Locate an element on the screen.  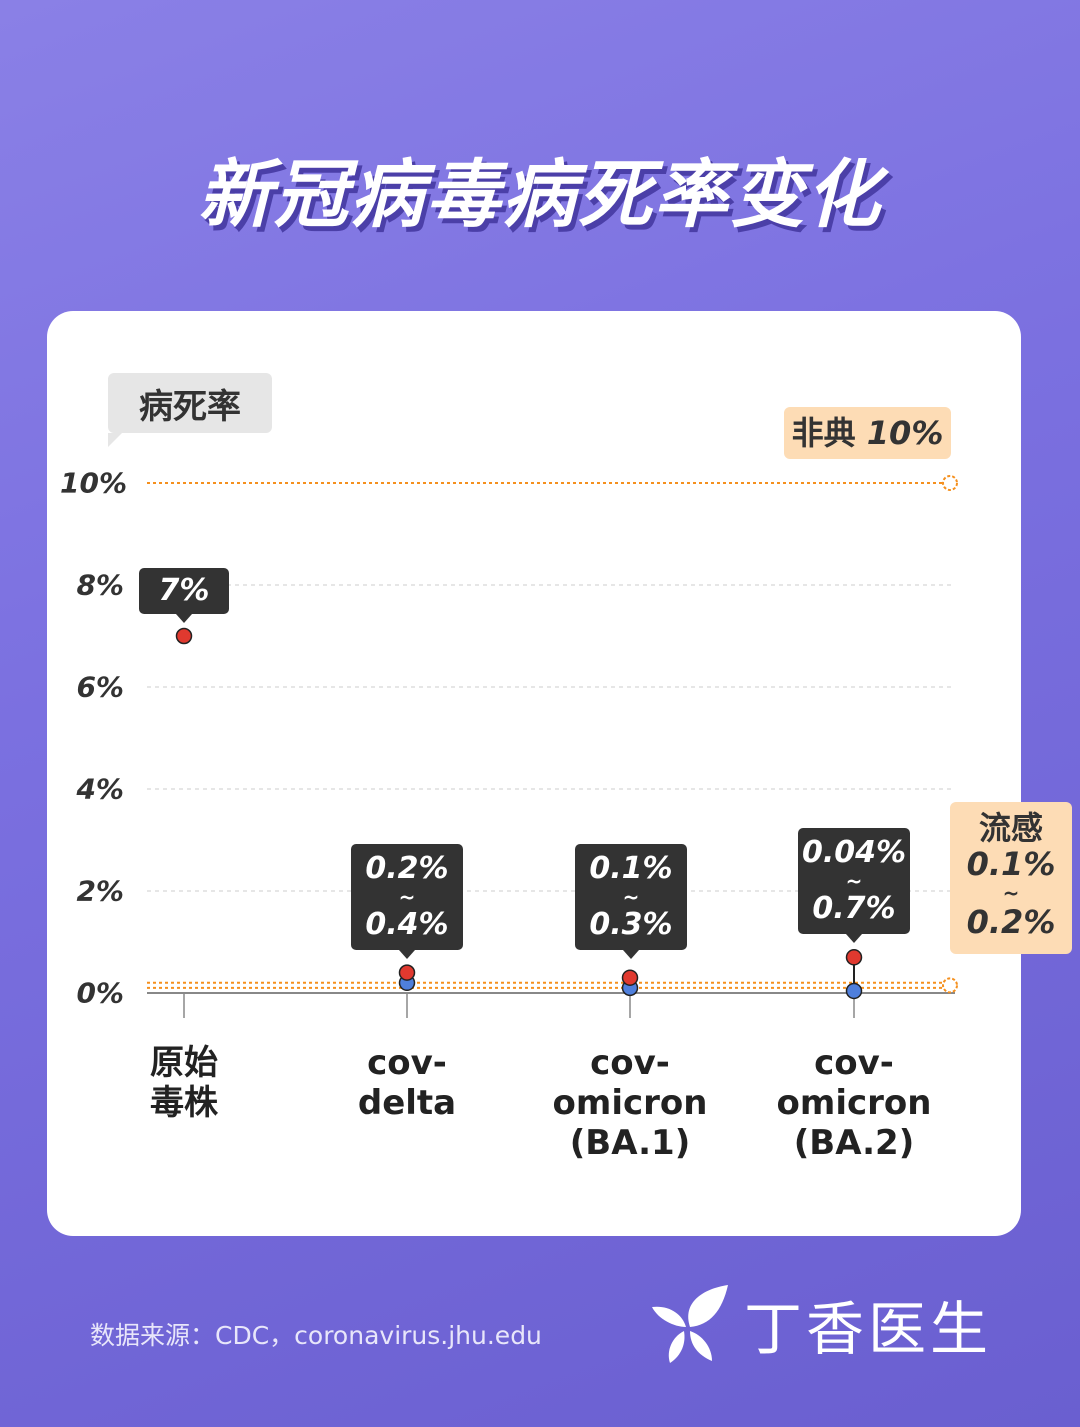
y-tick: 8% is located at coordinates (100, 585).